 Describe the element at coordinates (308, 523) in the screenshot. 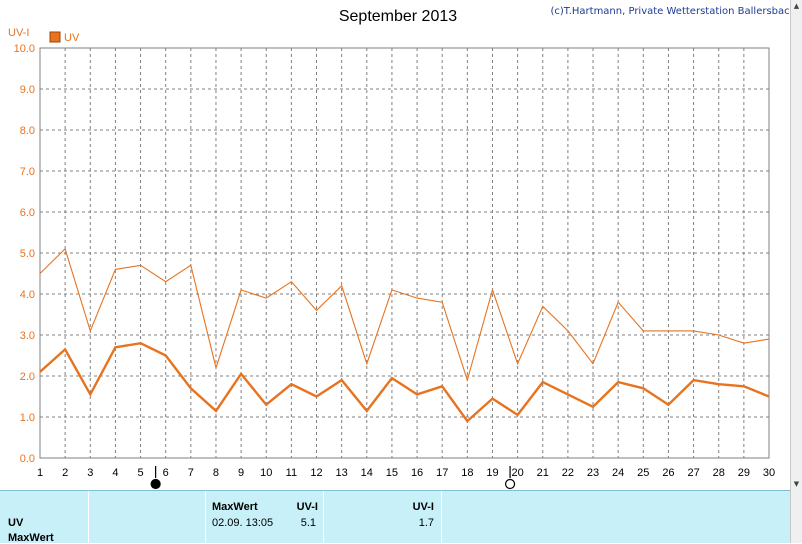

I see `panel-col1-value: 5.1` at that location.